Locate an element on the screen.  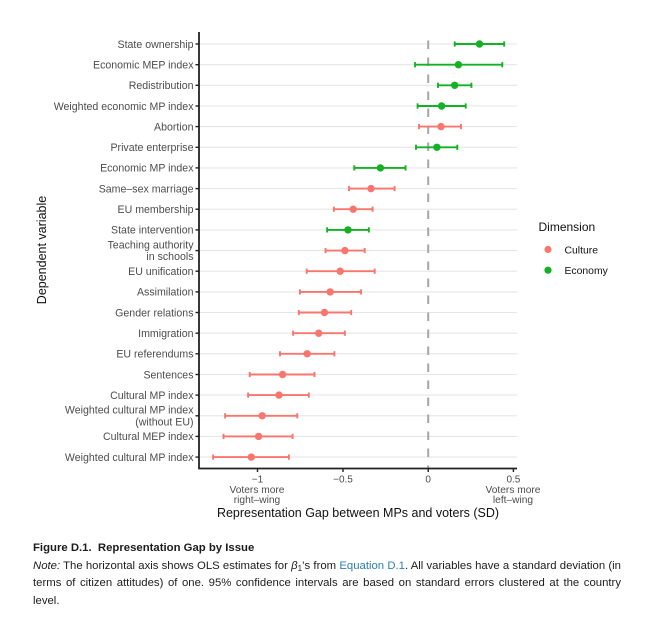
svg-text: −0.5 is located at coordinates (343, 480).